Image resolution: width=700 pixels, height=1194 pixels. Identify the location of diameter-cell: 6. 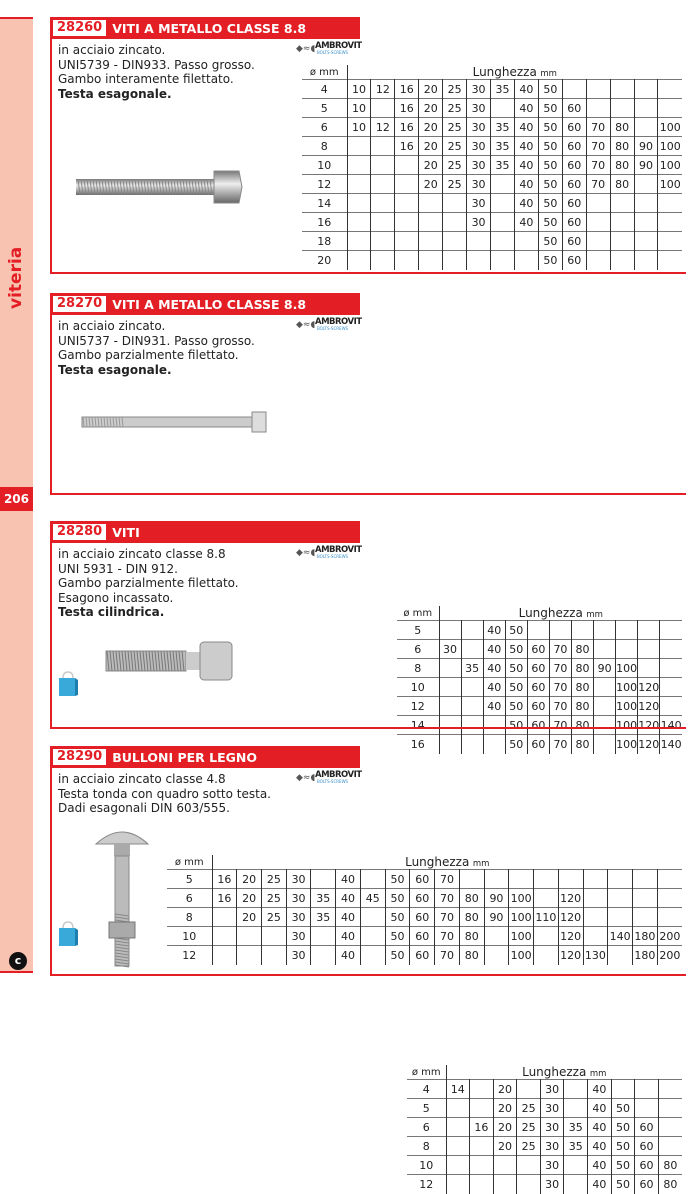
(325, 127).